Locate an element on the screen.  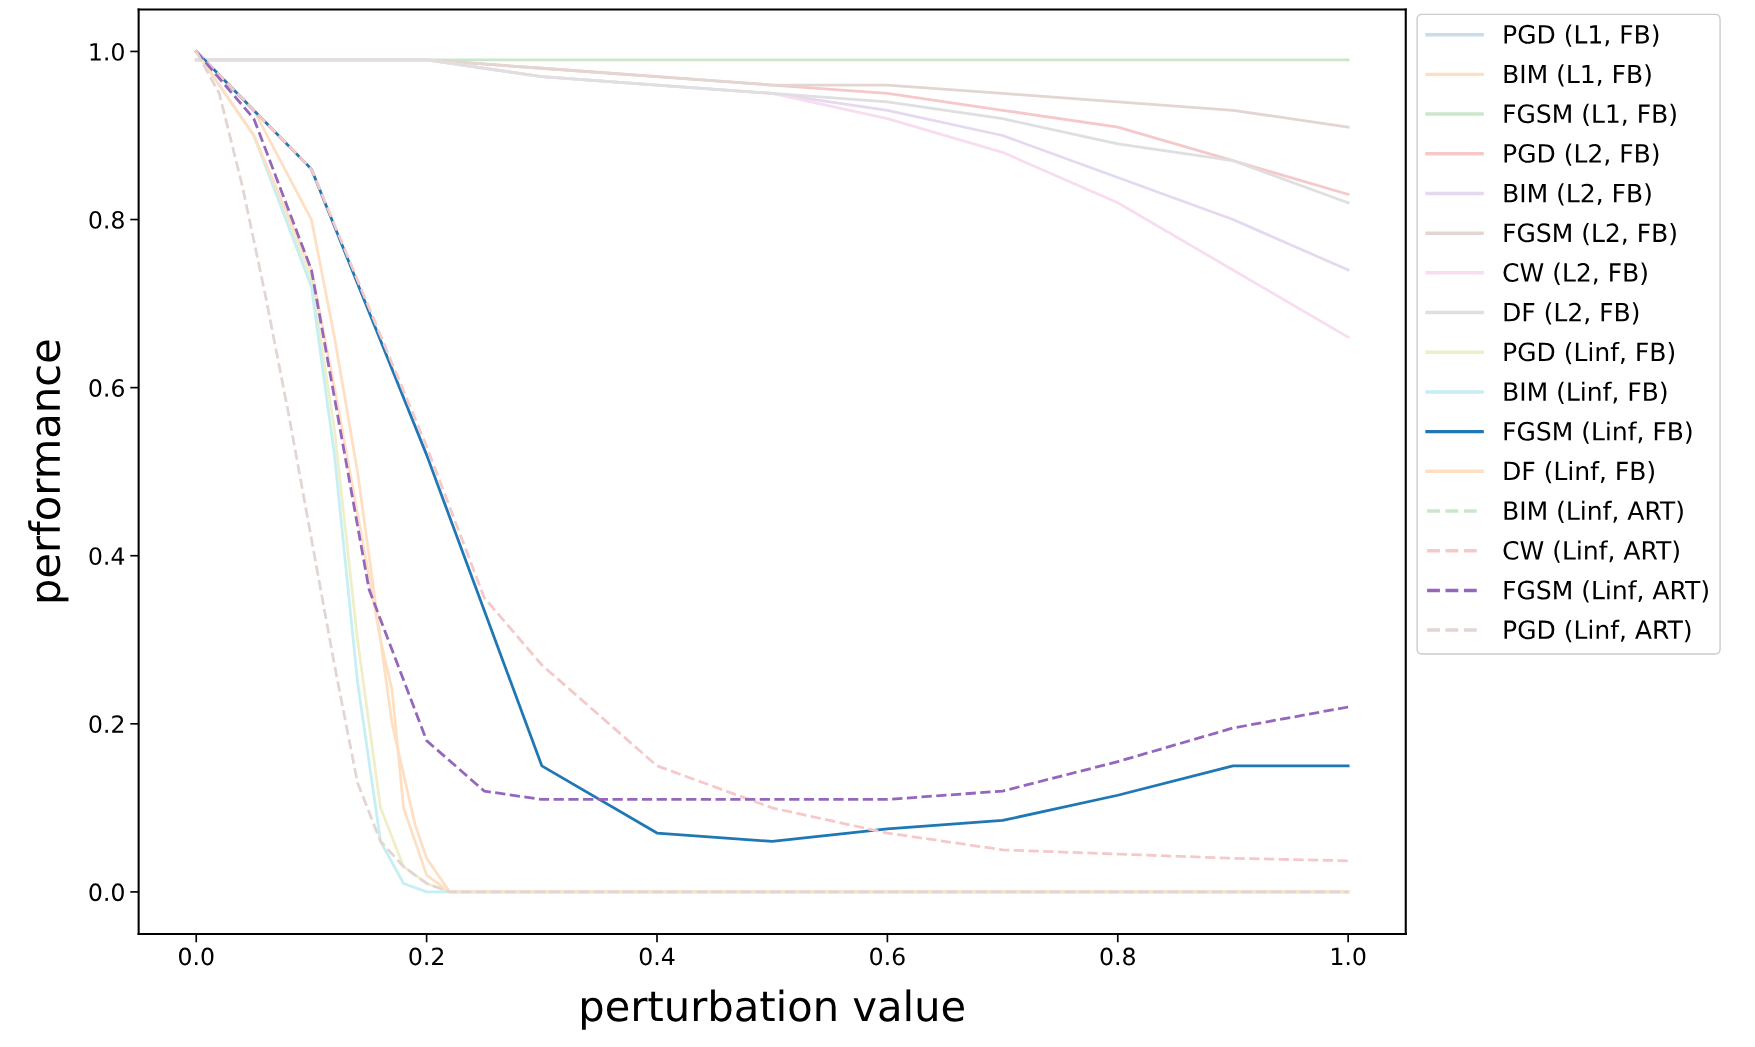
legend-label: BIM (L2, FB) is located at coordinates (1577, 194).